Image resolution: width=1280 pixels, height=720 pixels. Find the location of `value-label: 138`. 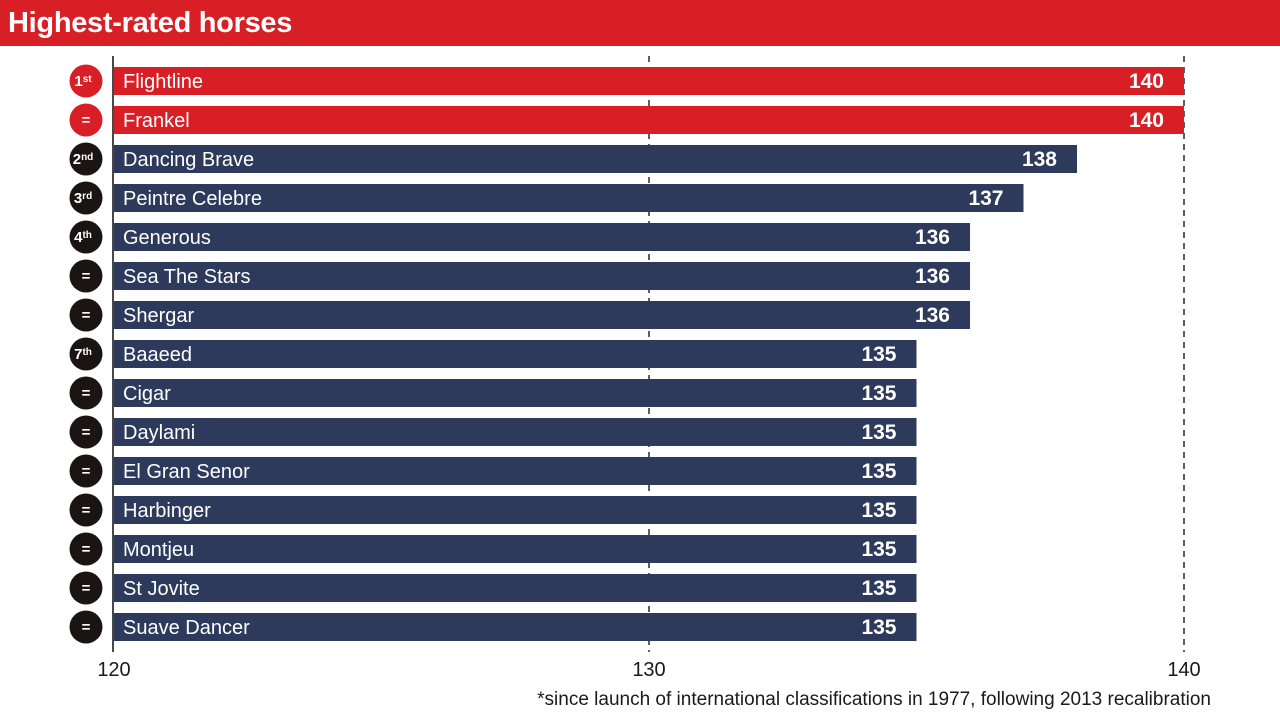

value-label: 138 is located at coordinates (1039, 159).